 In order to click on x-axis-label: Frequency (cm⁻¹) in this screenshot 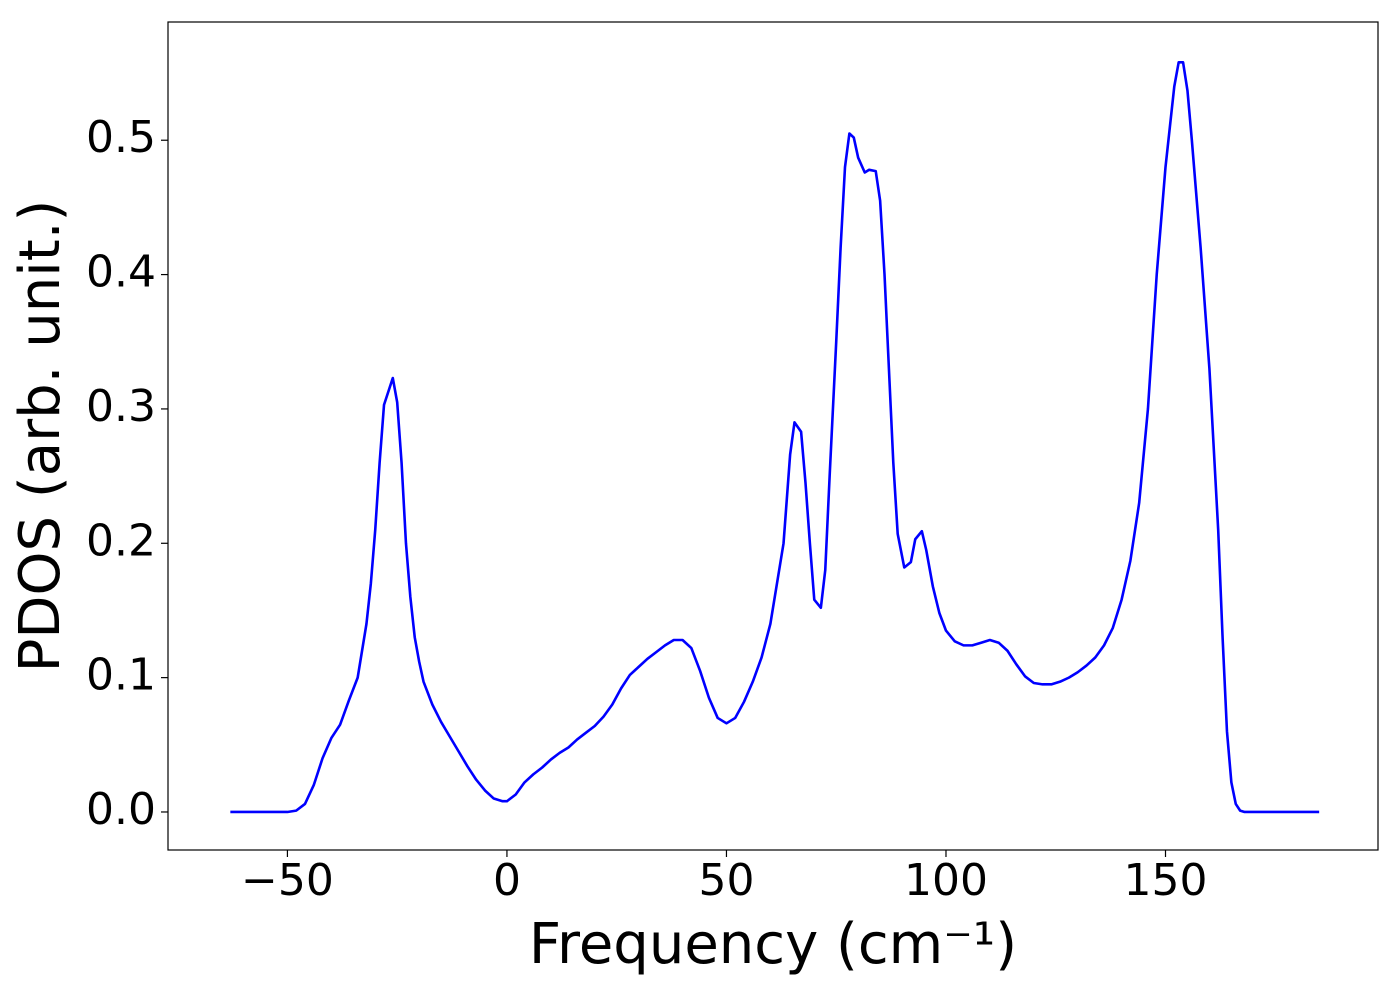, I will do `click(773, 944)`.